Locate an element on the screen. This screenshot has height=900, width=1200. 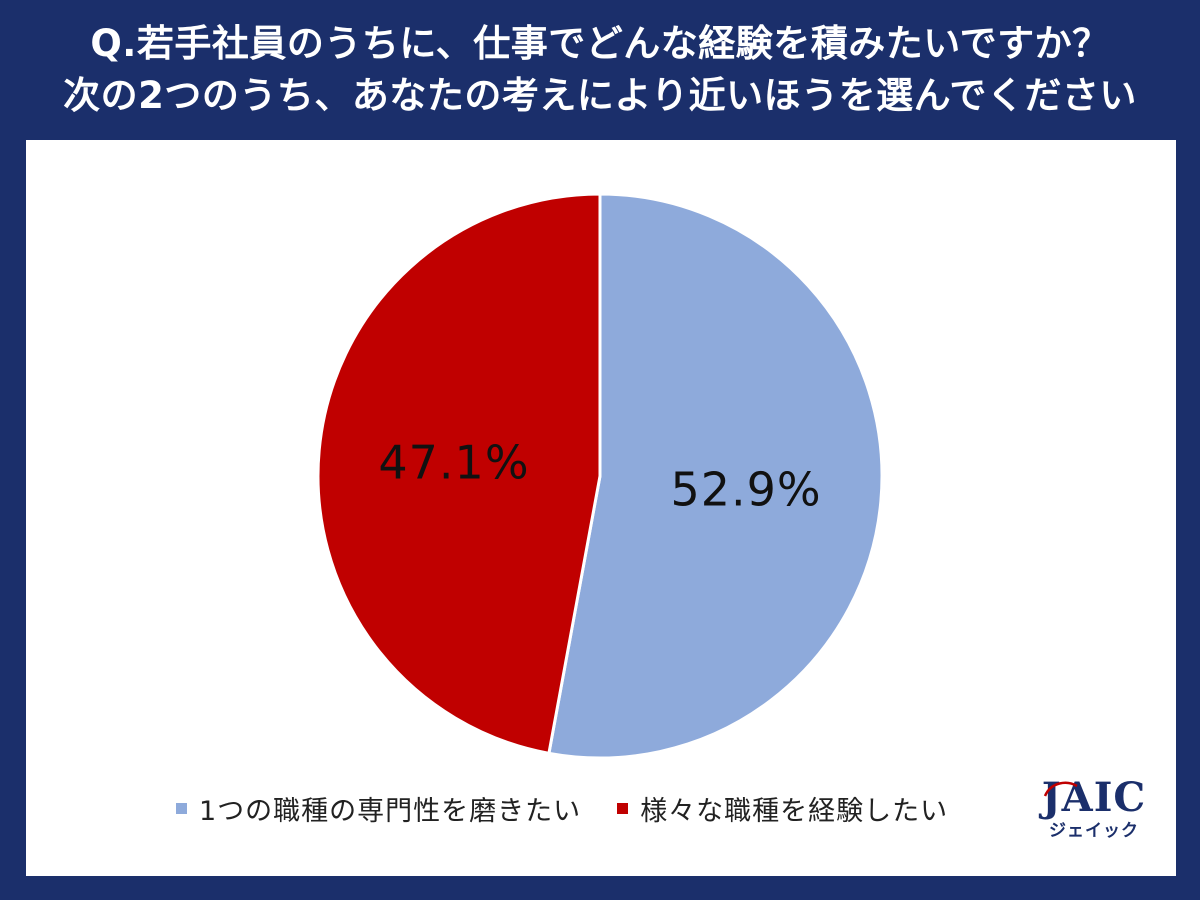
legend-swatch-various is located at coordinates (623, 808).